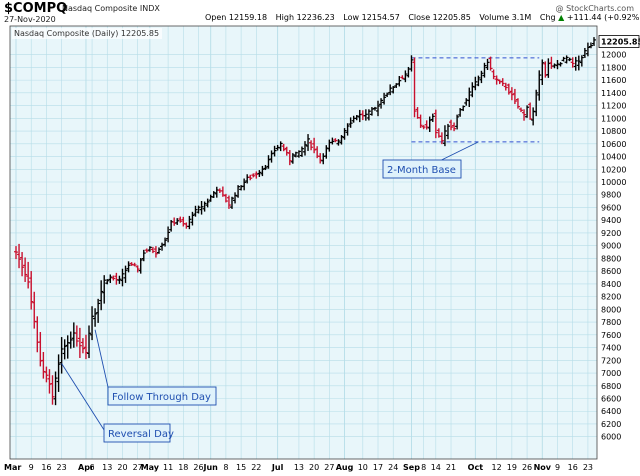 The width and height of the screenshot is (640, 476). What do you see at coordinates (216, 17) in the screenshot?
I see `open-label: Open` at bounding box center [216, 17].